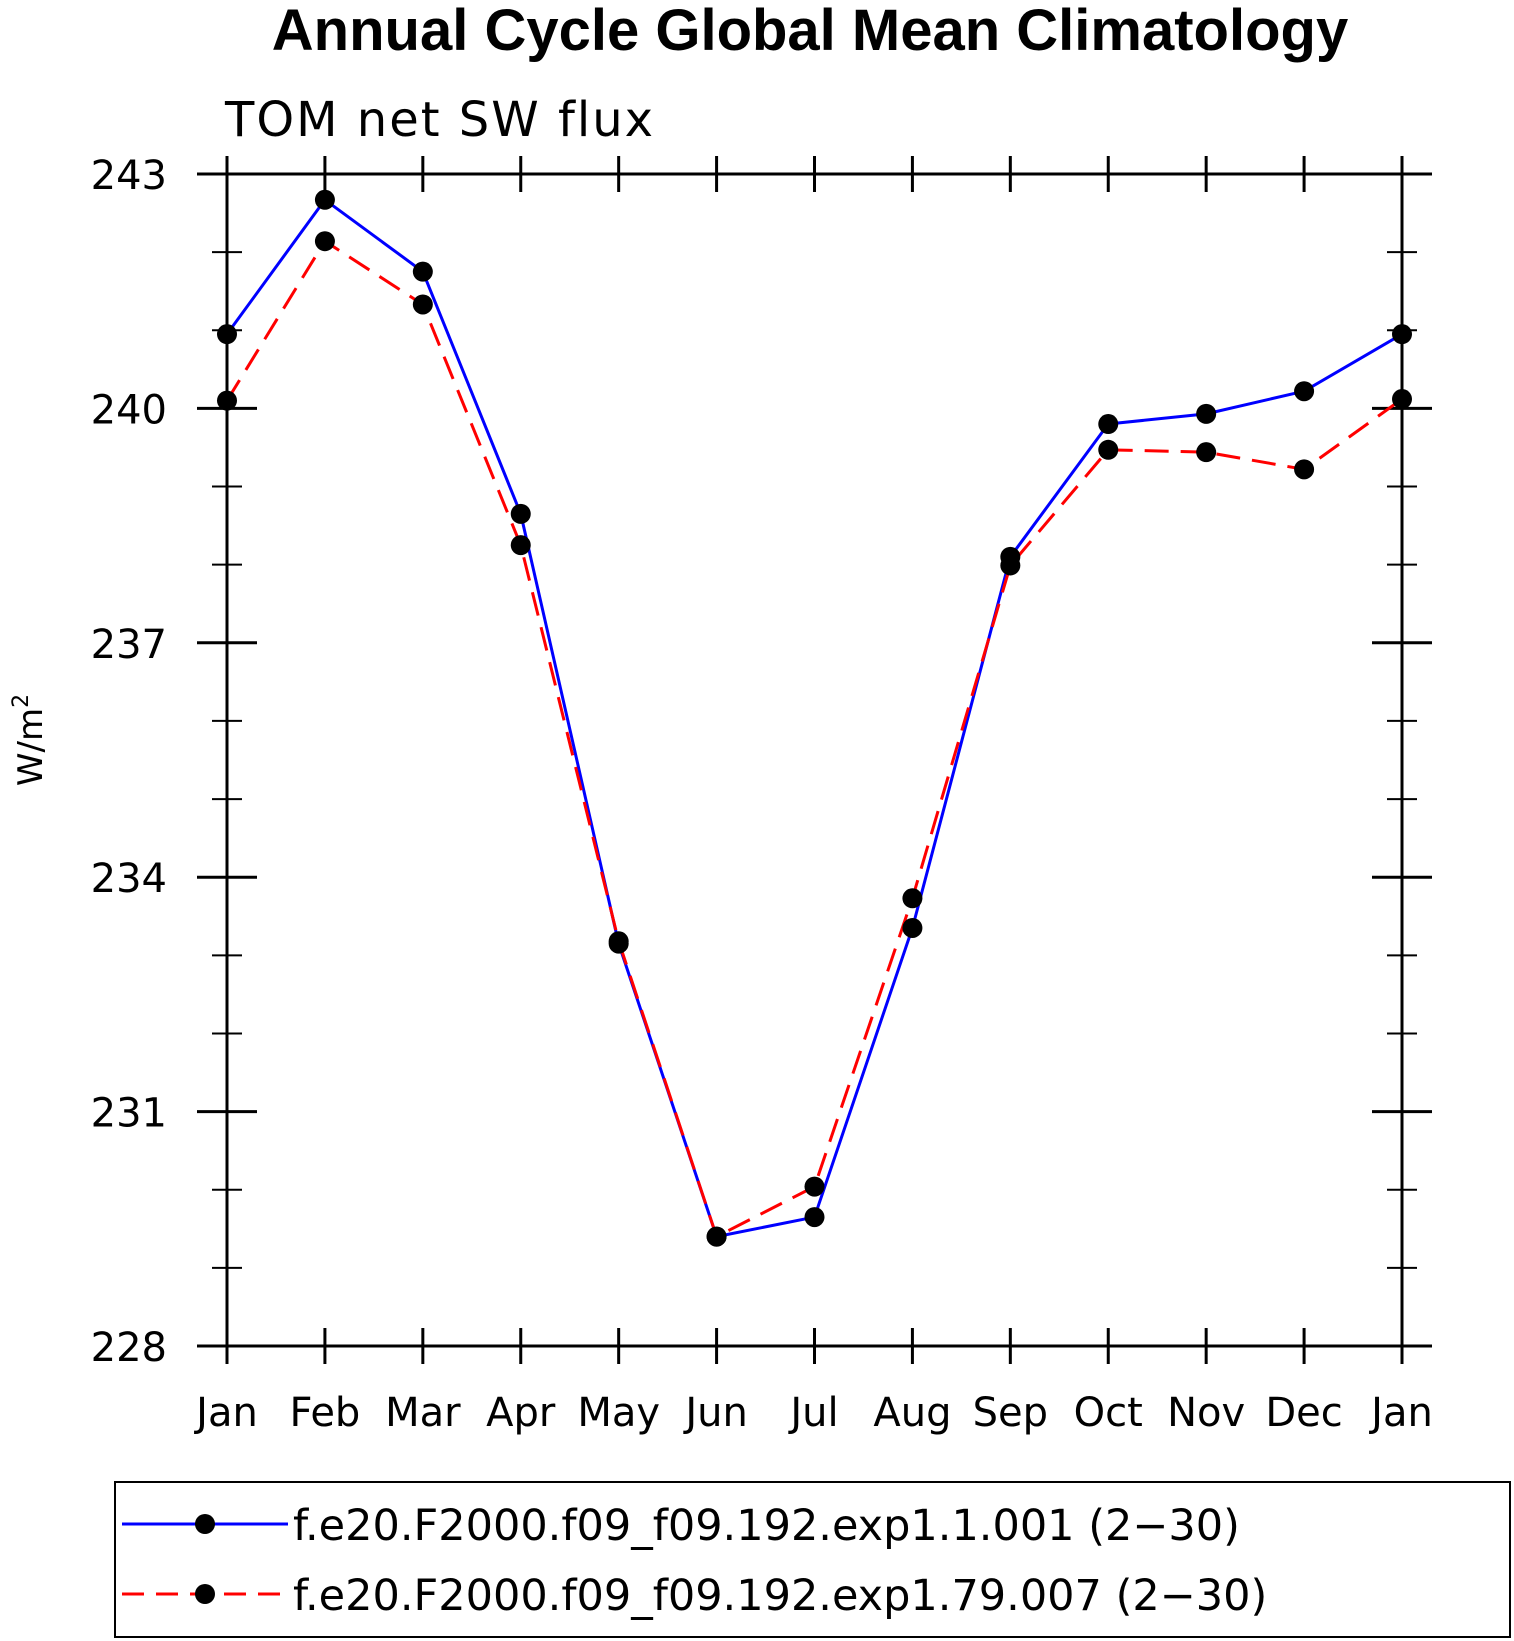 The width and height of the screenshot is (1514, 1641). I want to click on y-tick-labels: 228 231 234 237 240 243, so click(129, 762).